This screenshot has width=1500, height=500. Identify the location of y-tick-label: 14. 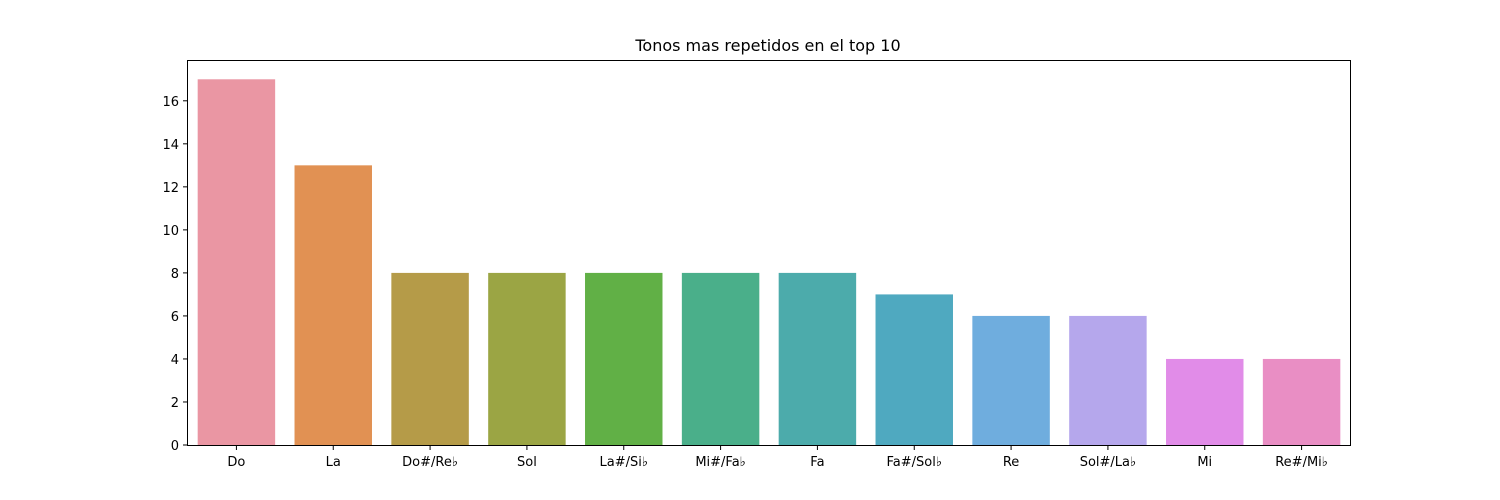
(170, 145).